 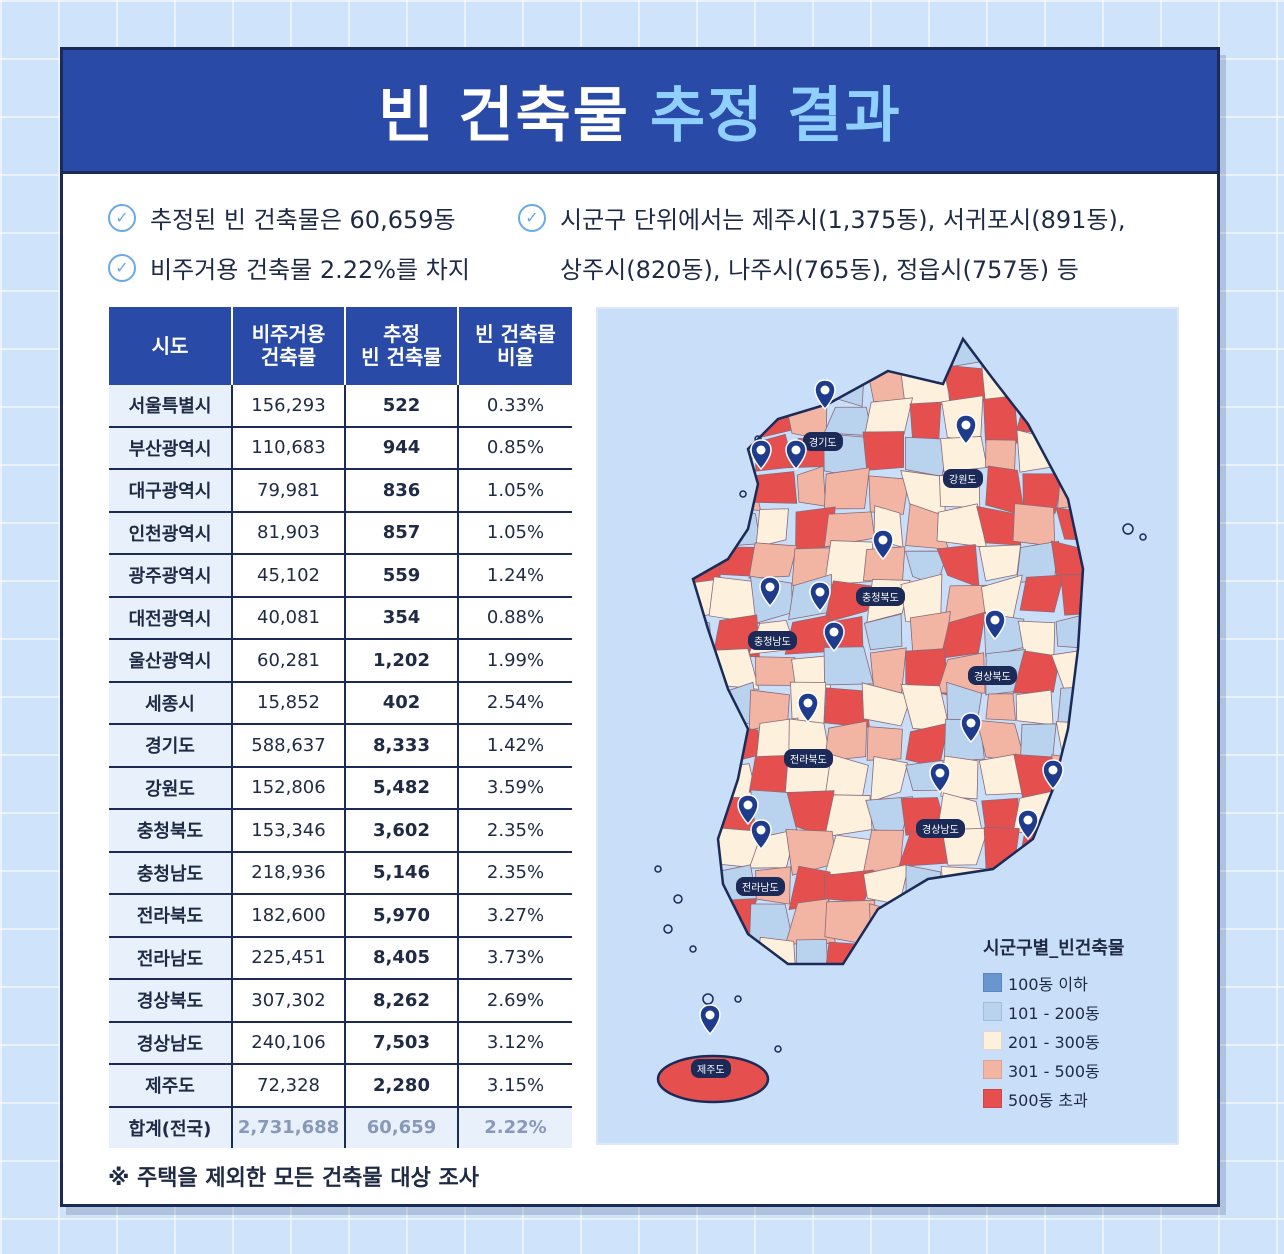 I want to click on ratio-cell: 3.27%, so click(x=515, y=916).